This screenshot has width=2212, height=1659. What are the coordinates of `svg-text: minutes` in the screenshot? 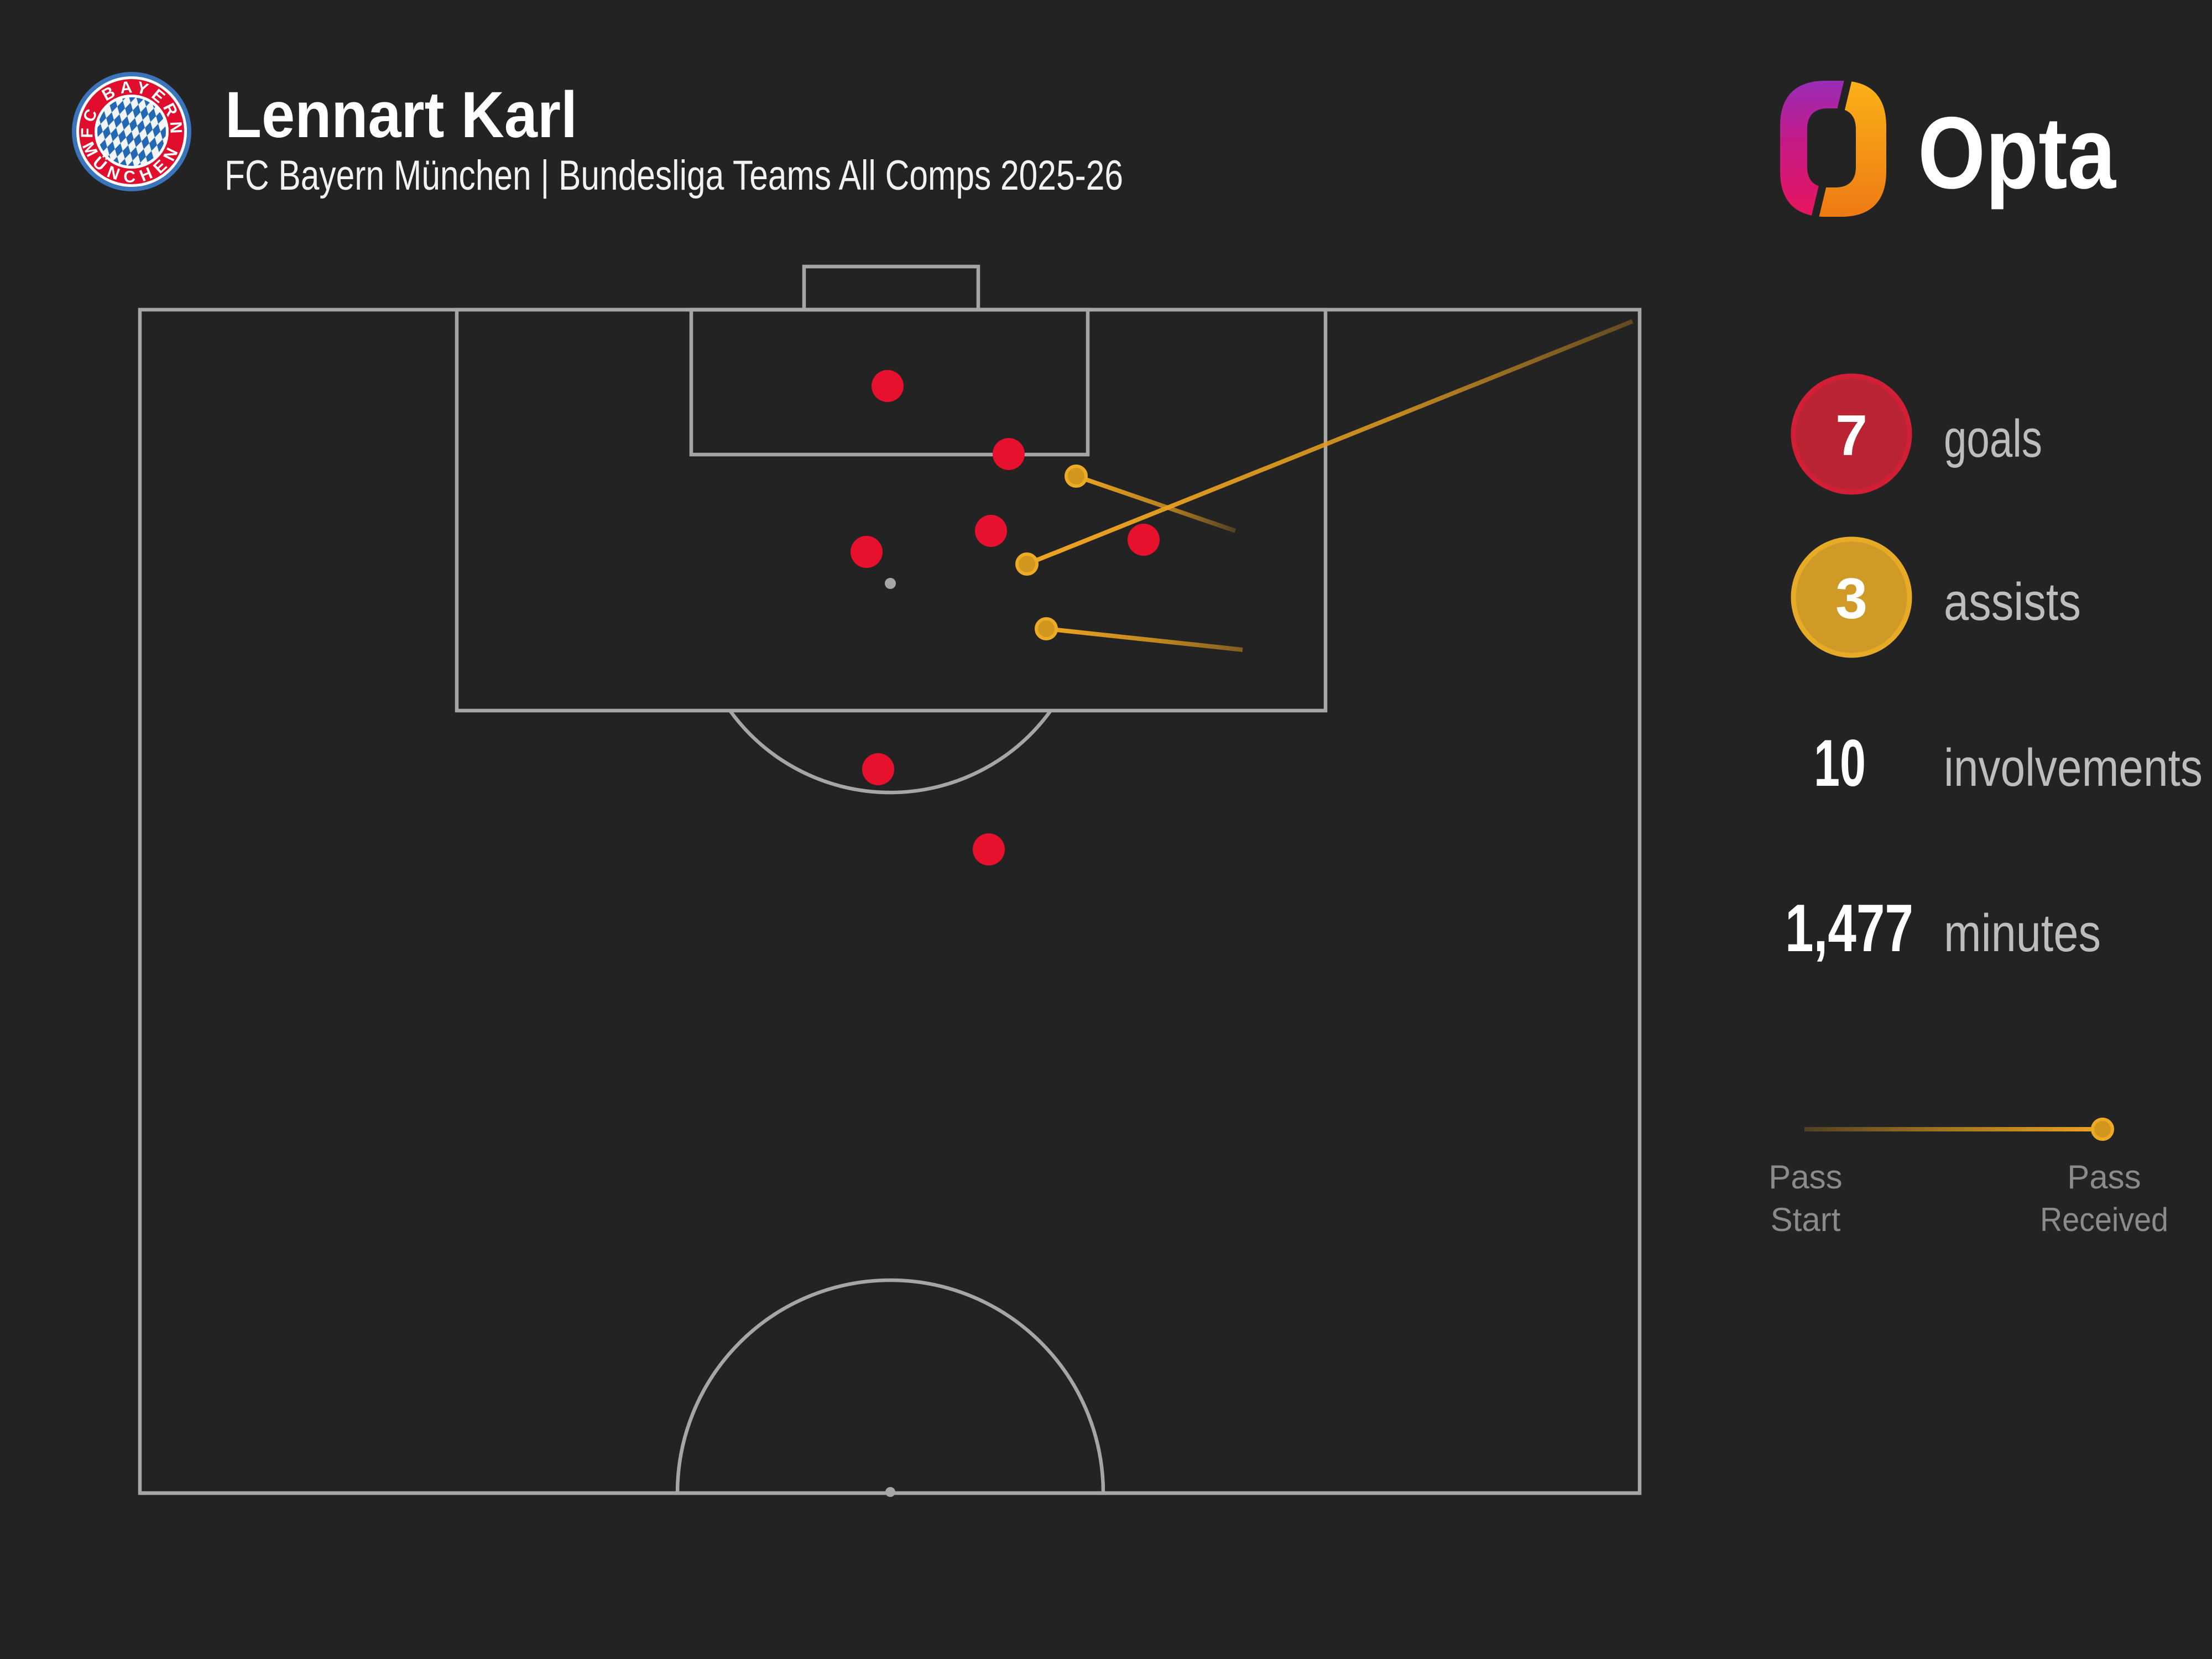 It's located at (2023, 934).